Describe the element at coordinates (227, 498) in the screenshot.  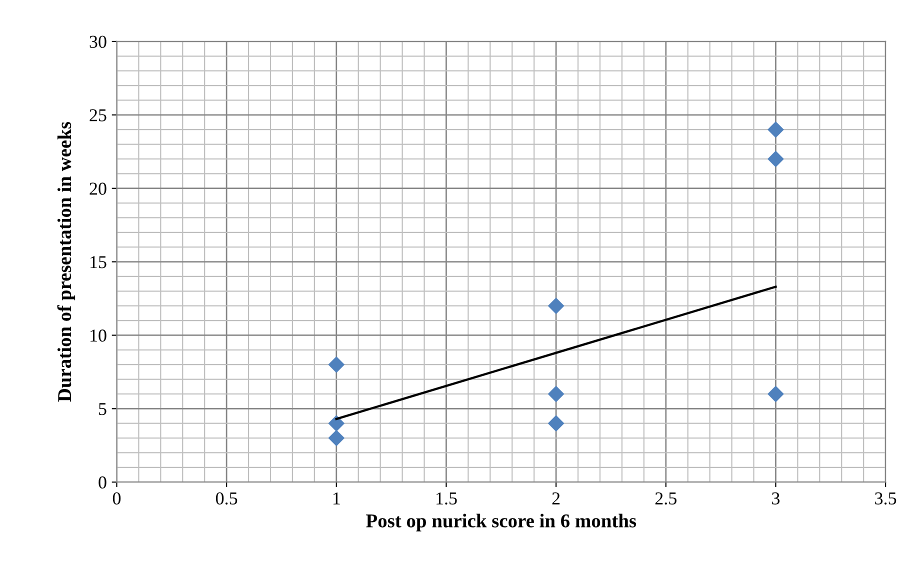
I see `x-tick-label: 0.5` at that location.